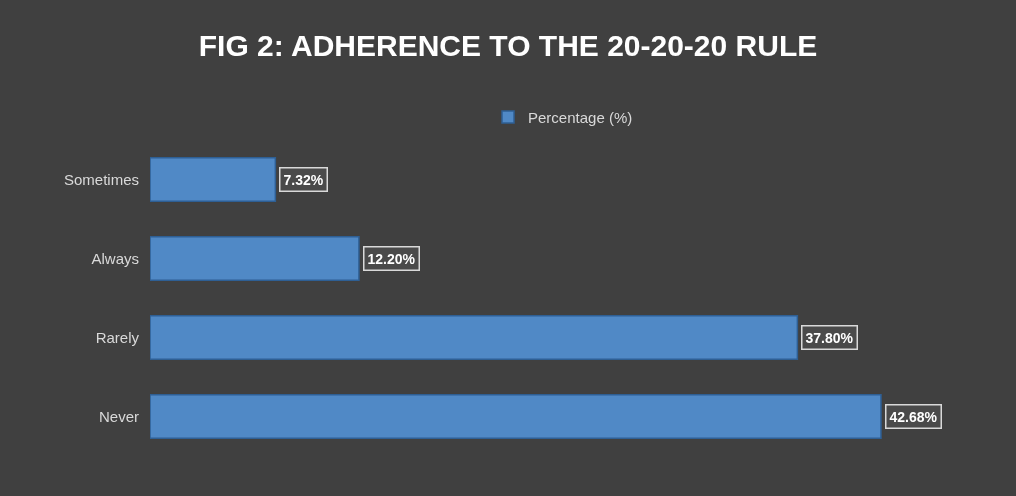  What do you see at coordinates (101, 179) in the screenshot?
I see `y-tick-label: Sometimes` at bounding box center [101, 179].